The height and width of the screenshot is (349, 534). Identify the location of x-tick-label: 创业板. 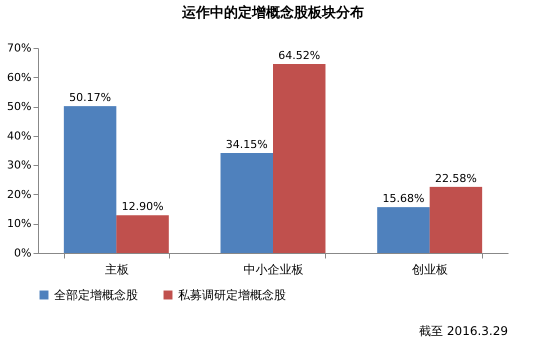
(430, 269).